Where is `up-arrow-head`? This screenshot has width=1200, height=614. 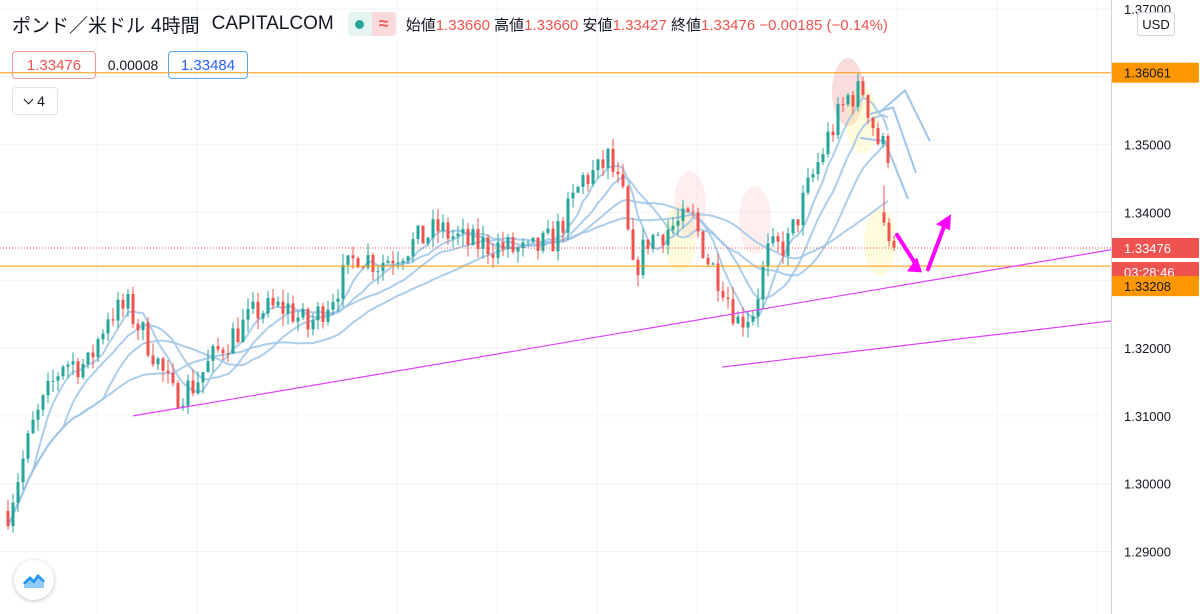
up-arrow-head is located at coordinates (943, 222).